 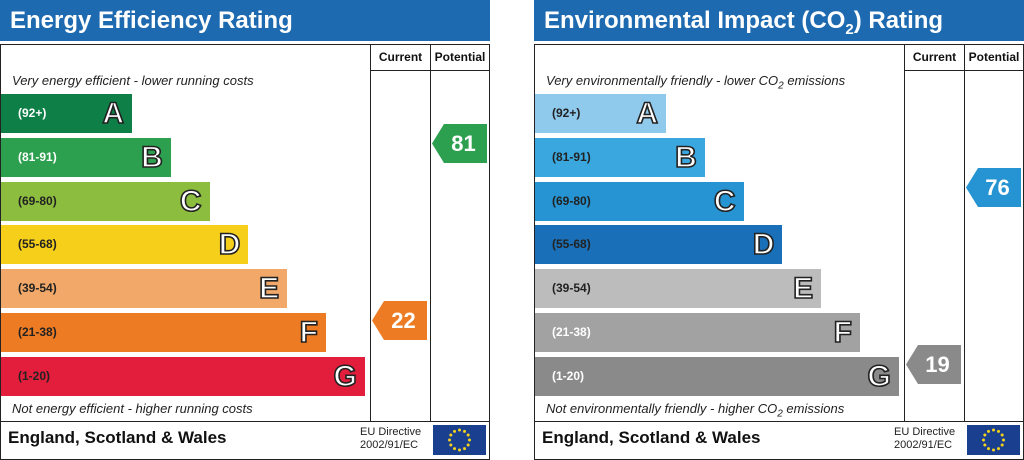 I want to click on band-range-label: (39-54), so click(x=571, y=288).